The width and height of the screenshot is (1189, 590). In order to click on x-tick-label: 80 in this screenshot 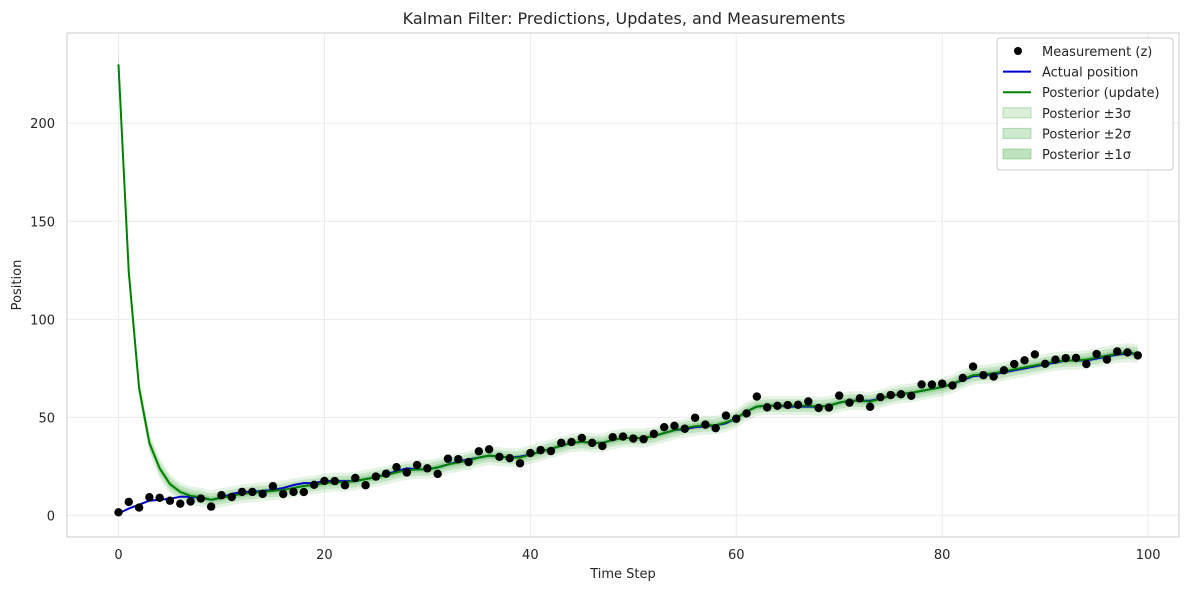, I will do `click(942, 555)`.